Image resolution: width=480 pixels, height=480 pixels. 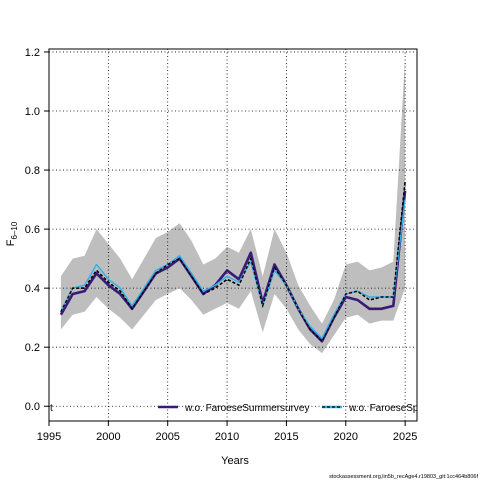 I want to click on y-tick-label: 1.0, so click(x=32, y=112).